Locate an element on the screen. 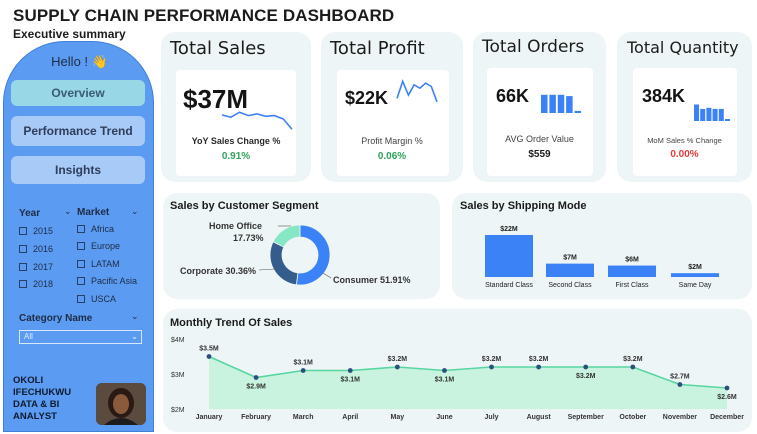 The image size is (757, 434). x-tick-label: December is located at coordinates (727, 417).